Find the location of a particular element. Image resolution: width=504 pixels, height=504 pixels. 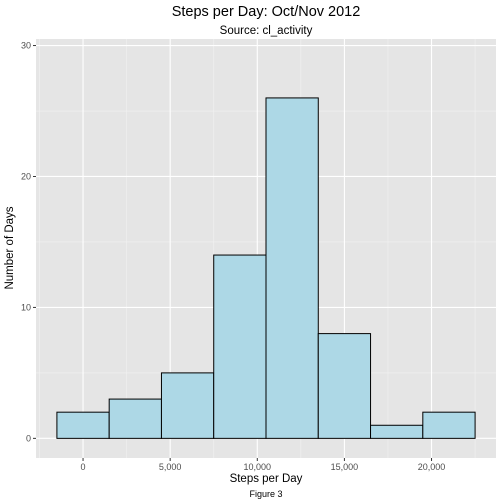

y-tick-label: 0 is located at coordinates (28, 438).